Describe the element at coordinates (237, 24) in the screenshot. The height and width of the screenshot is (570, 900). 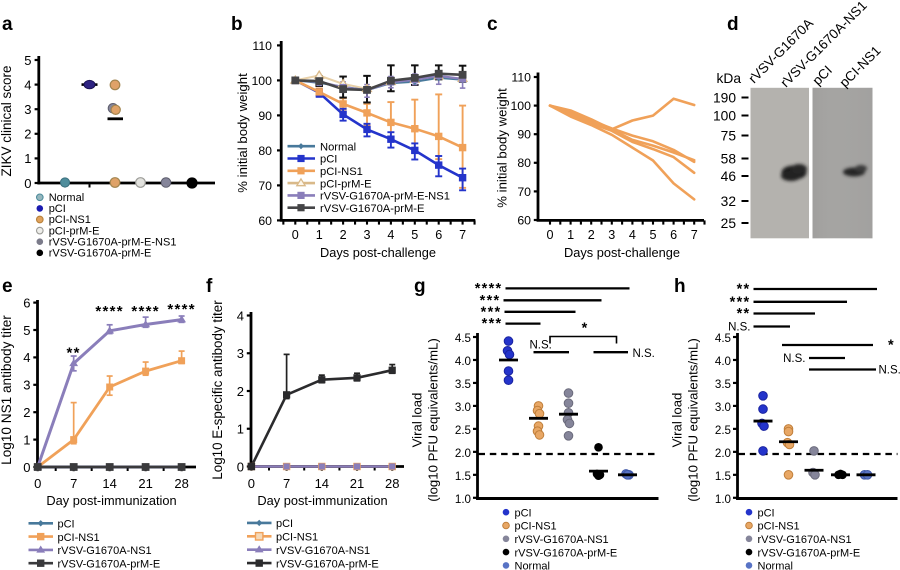
I see `svg-text: b` at that location.